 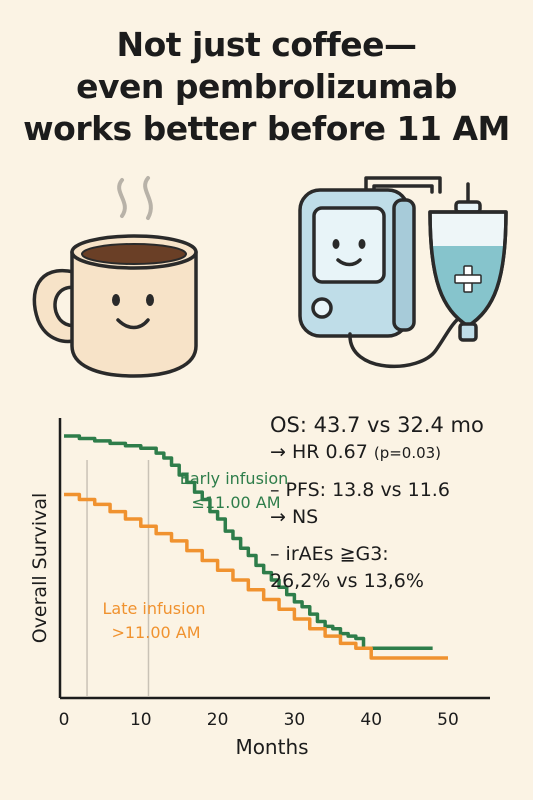 I want to click on headline-line-1: Not just coffee—, so click(x=266, y=44).